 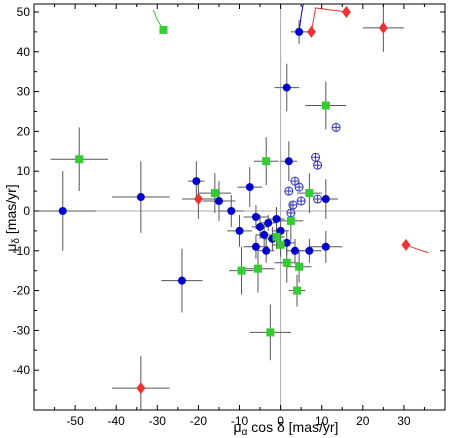 What do you see at coordinates (24, 52) in the screenshot?
I see `y-tick-label: 40` at bounding box center [24, 52].